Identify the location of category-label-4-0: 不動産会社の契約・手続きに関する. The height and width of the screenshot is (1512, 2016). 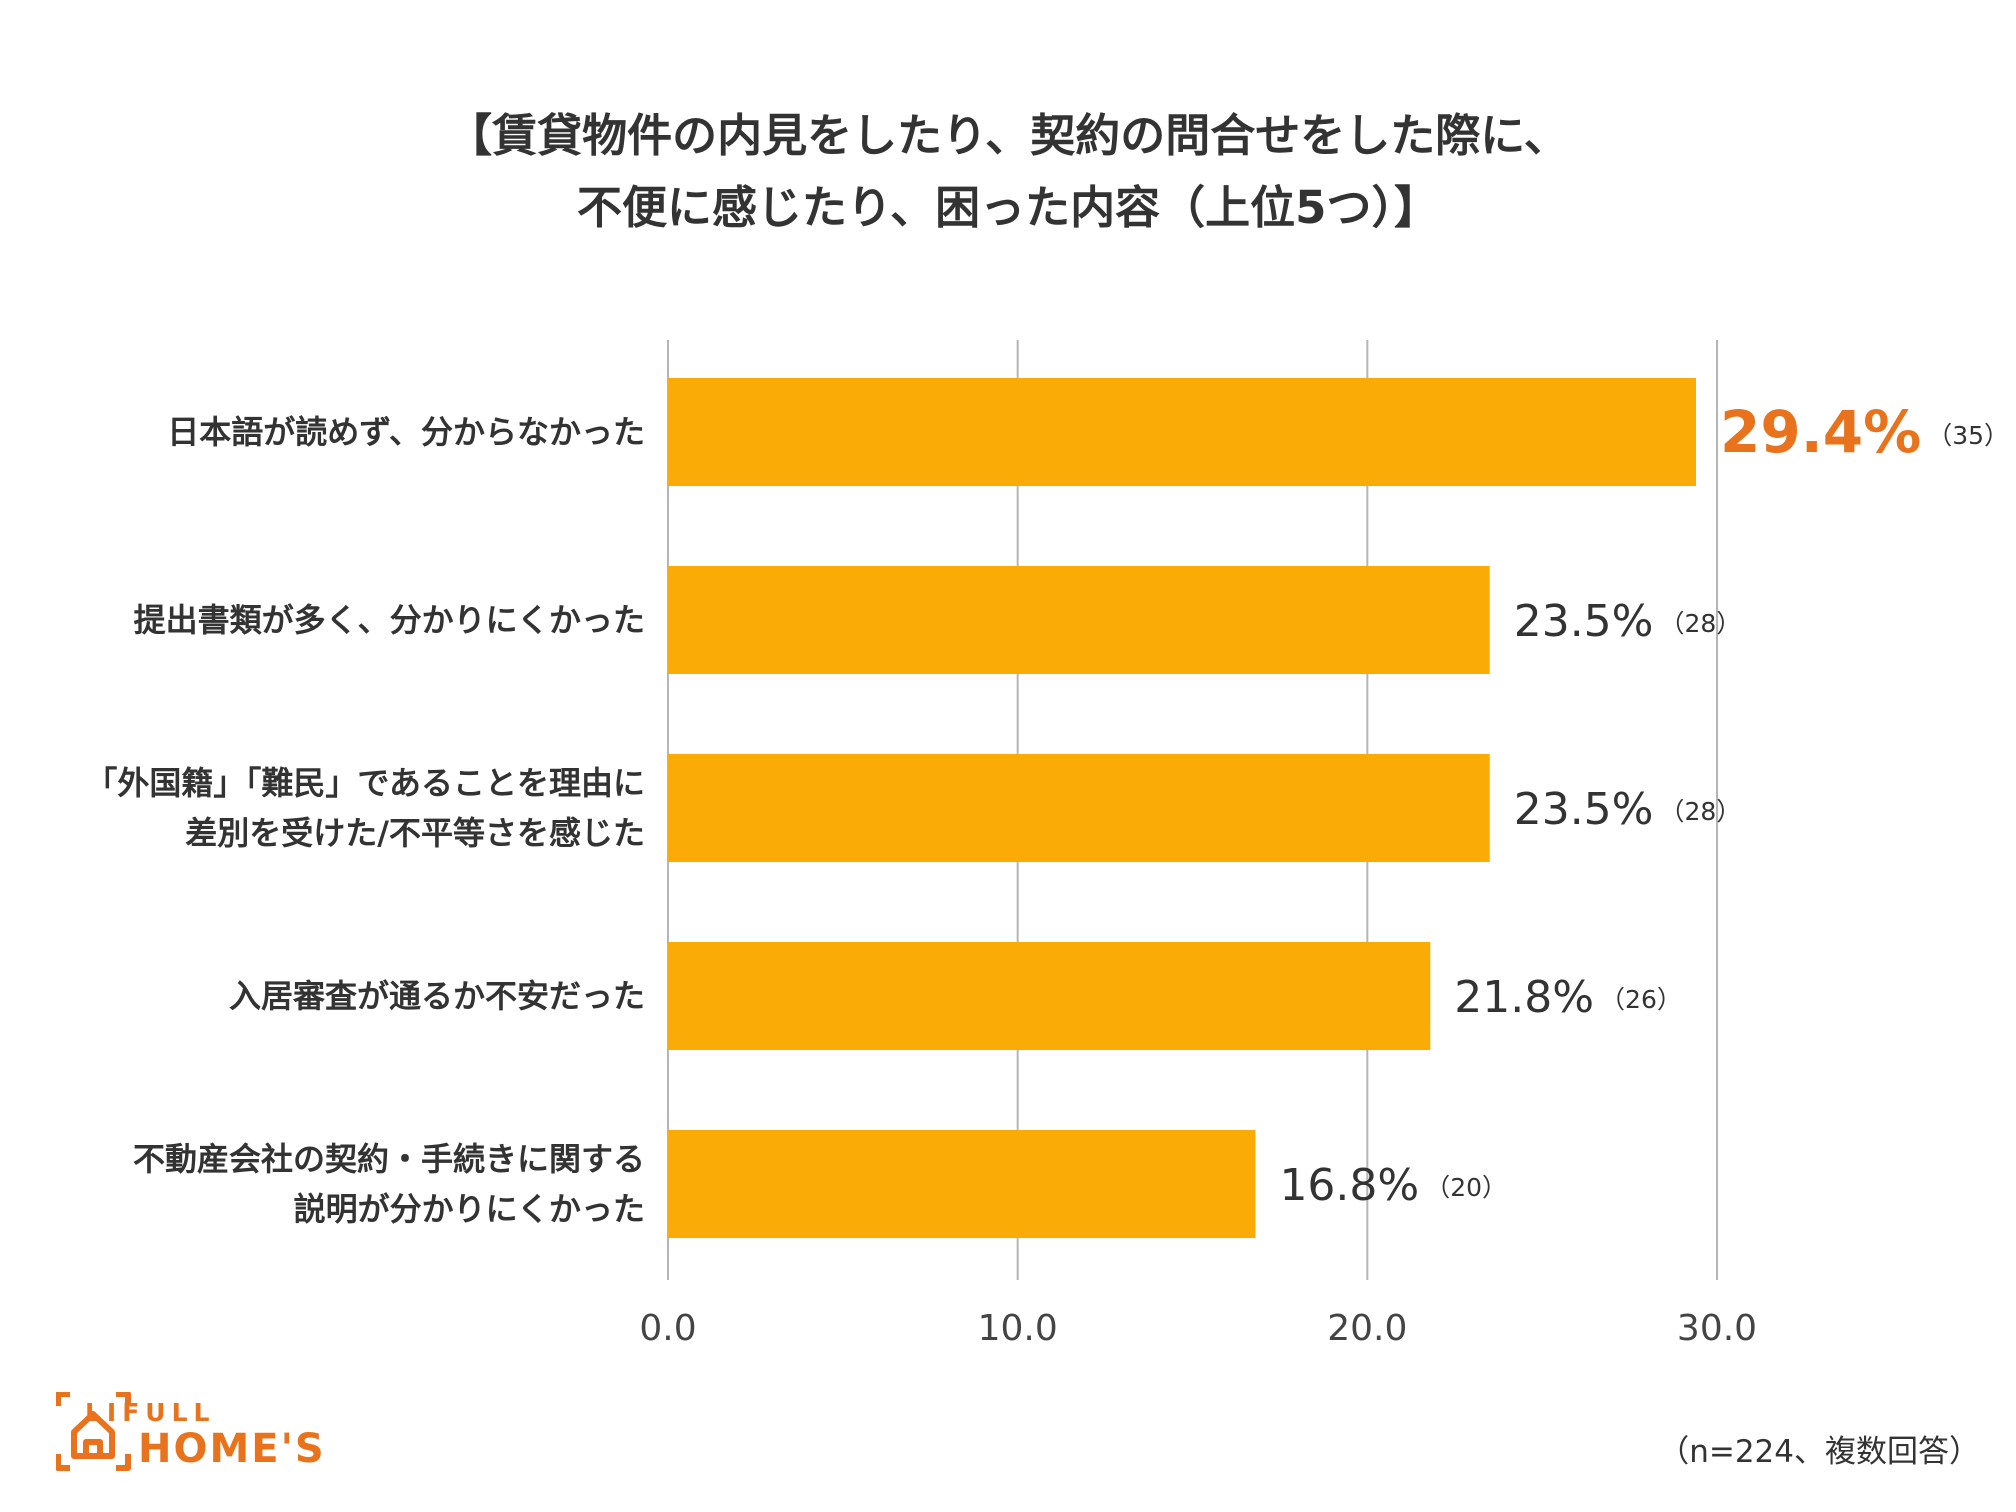
(389, 1159).